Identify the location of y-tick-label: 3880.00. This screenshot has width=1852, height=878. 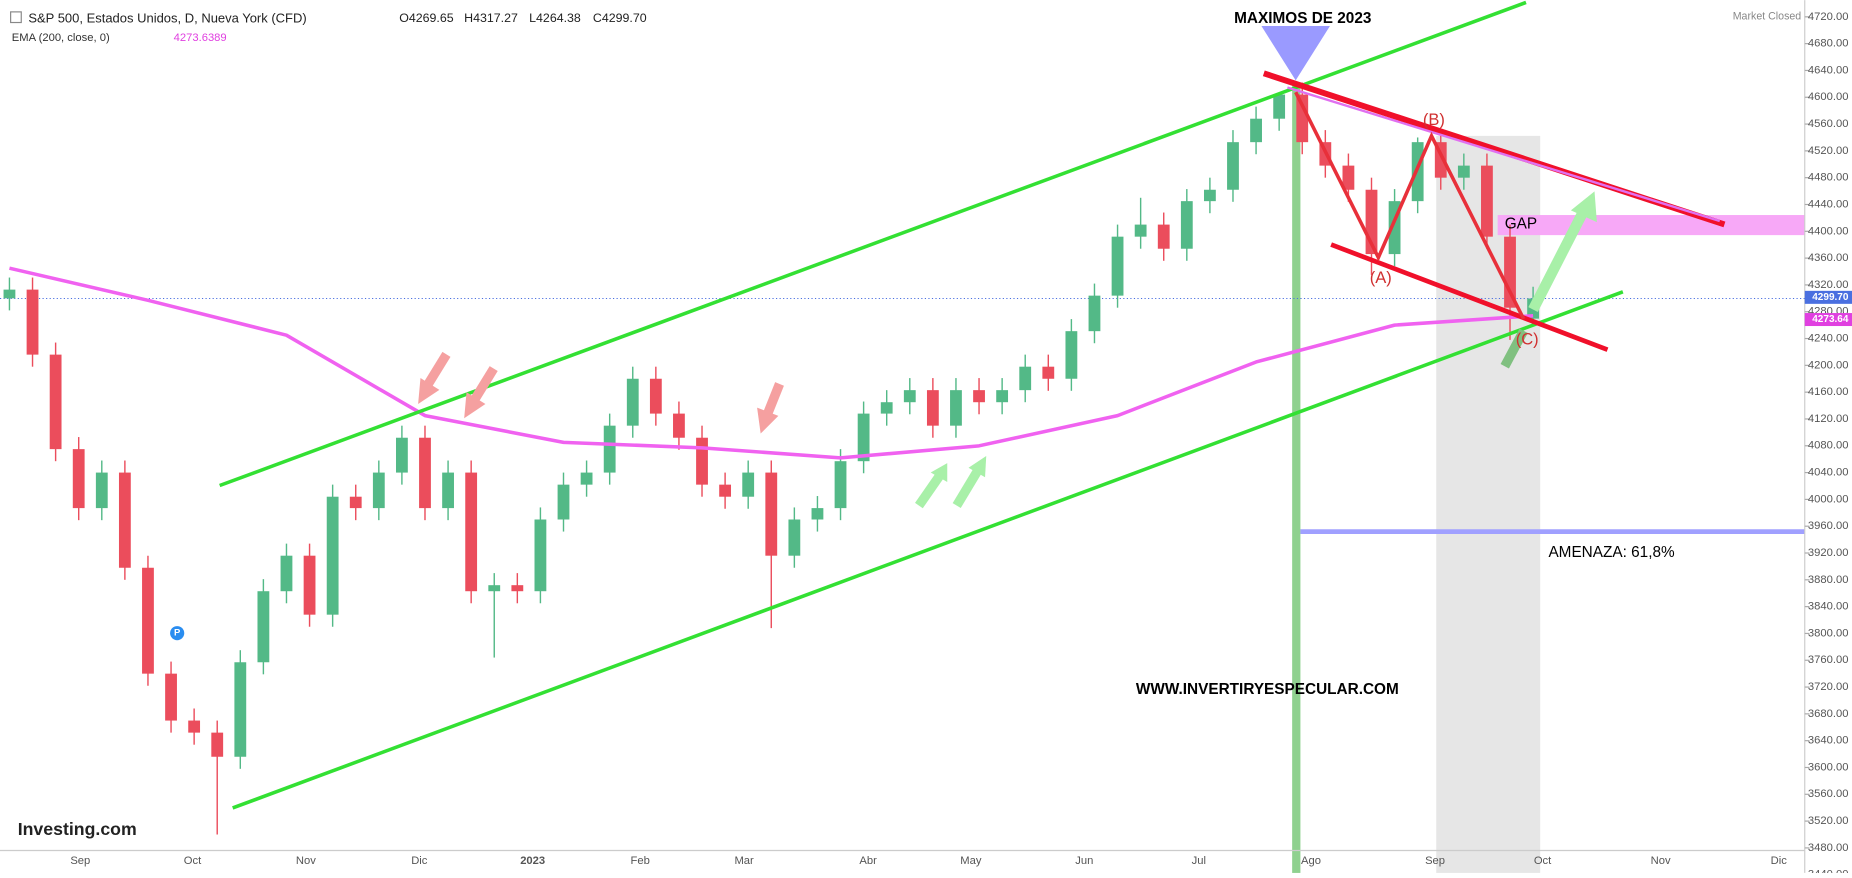
(1828, 580).